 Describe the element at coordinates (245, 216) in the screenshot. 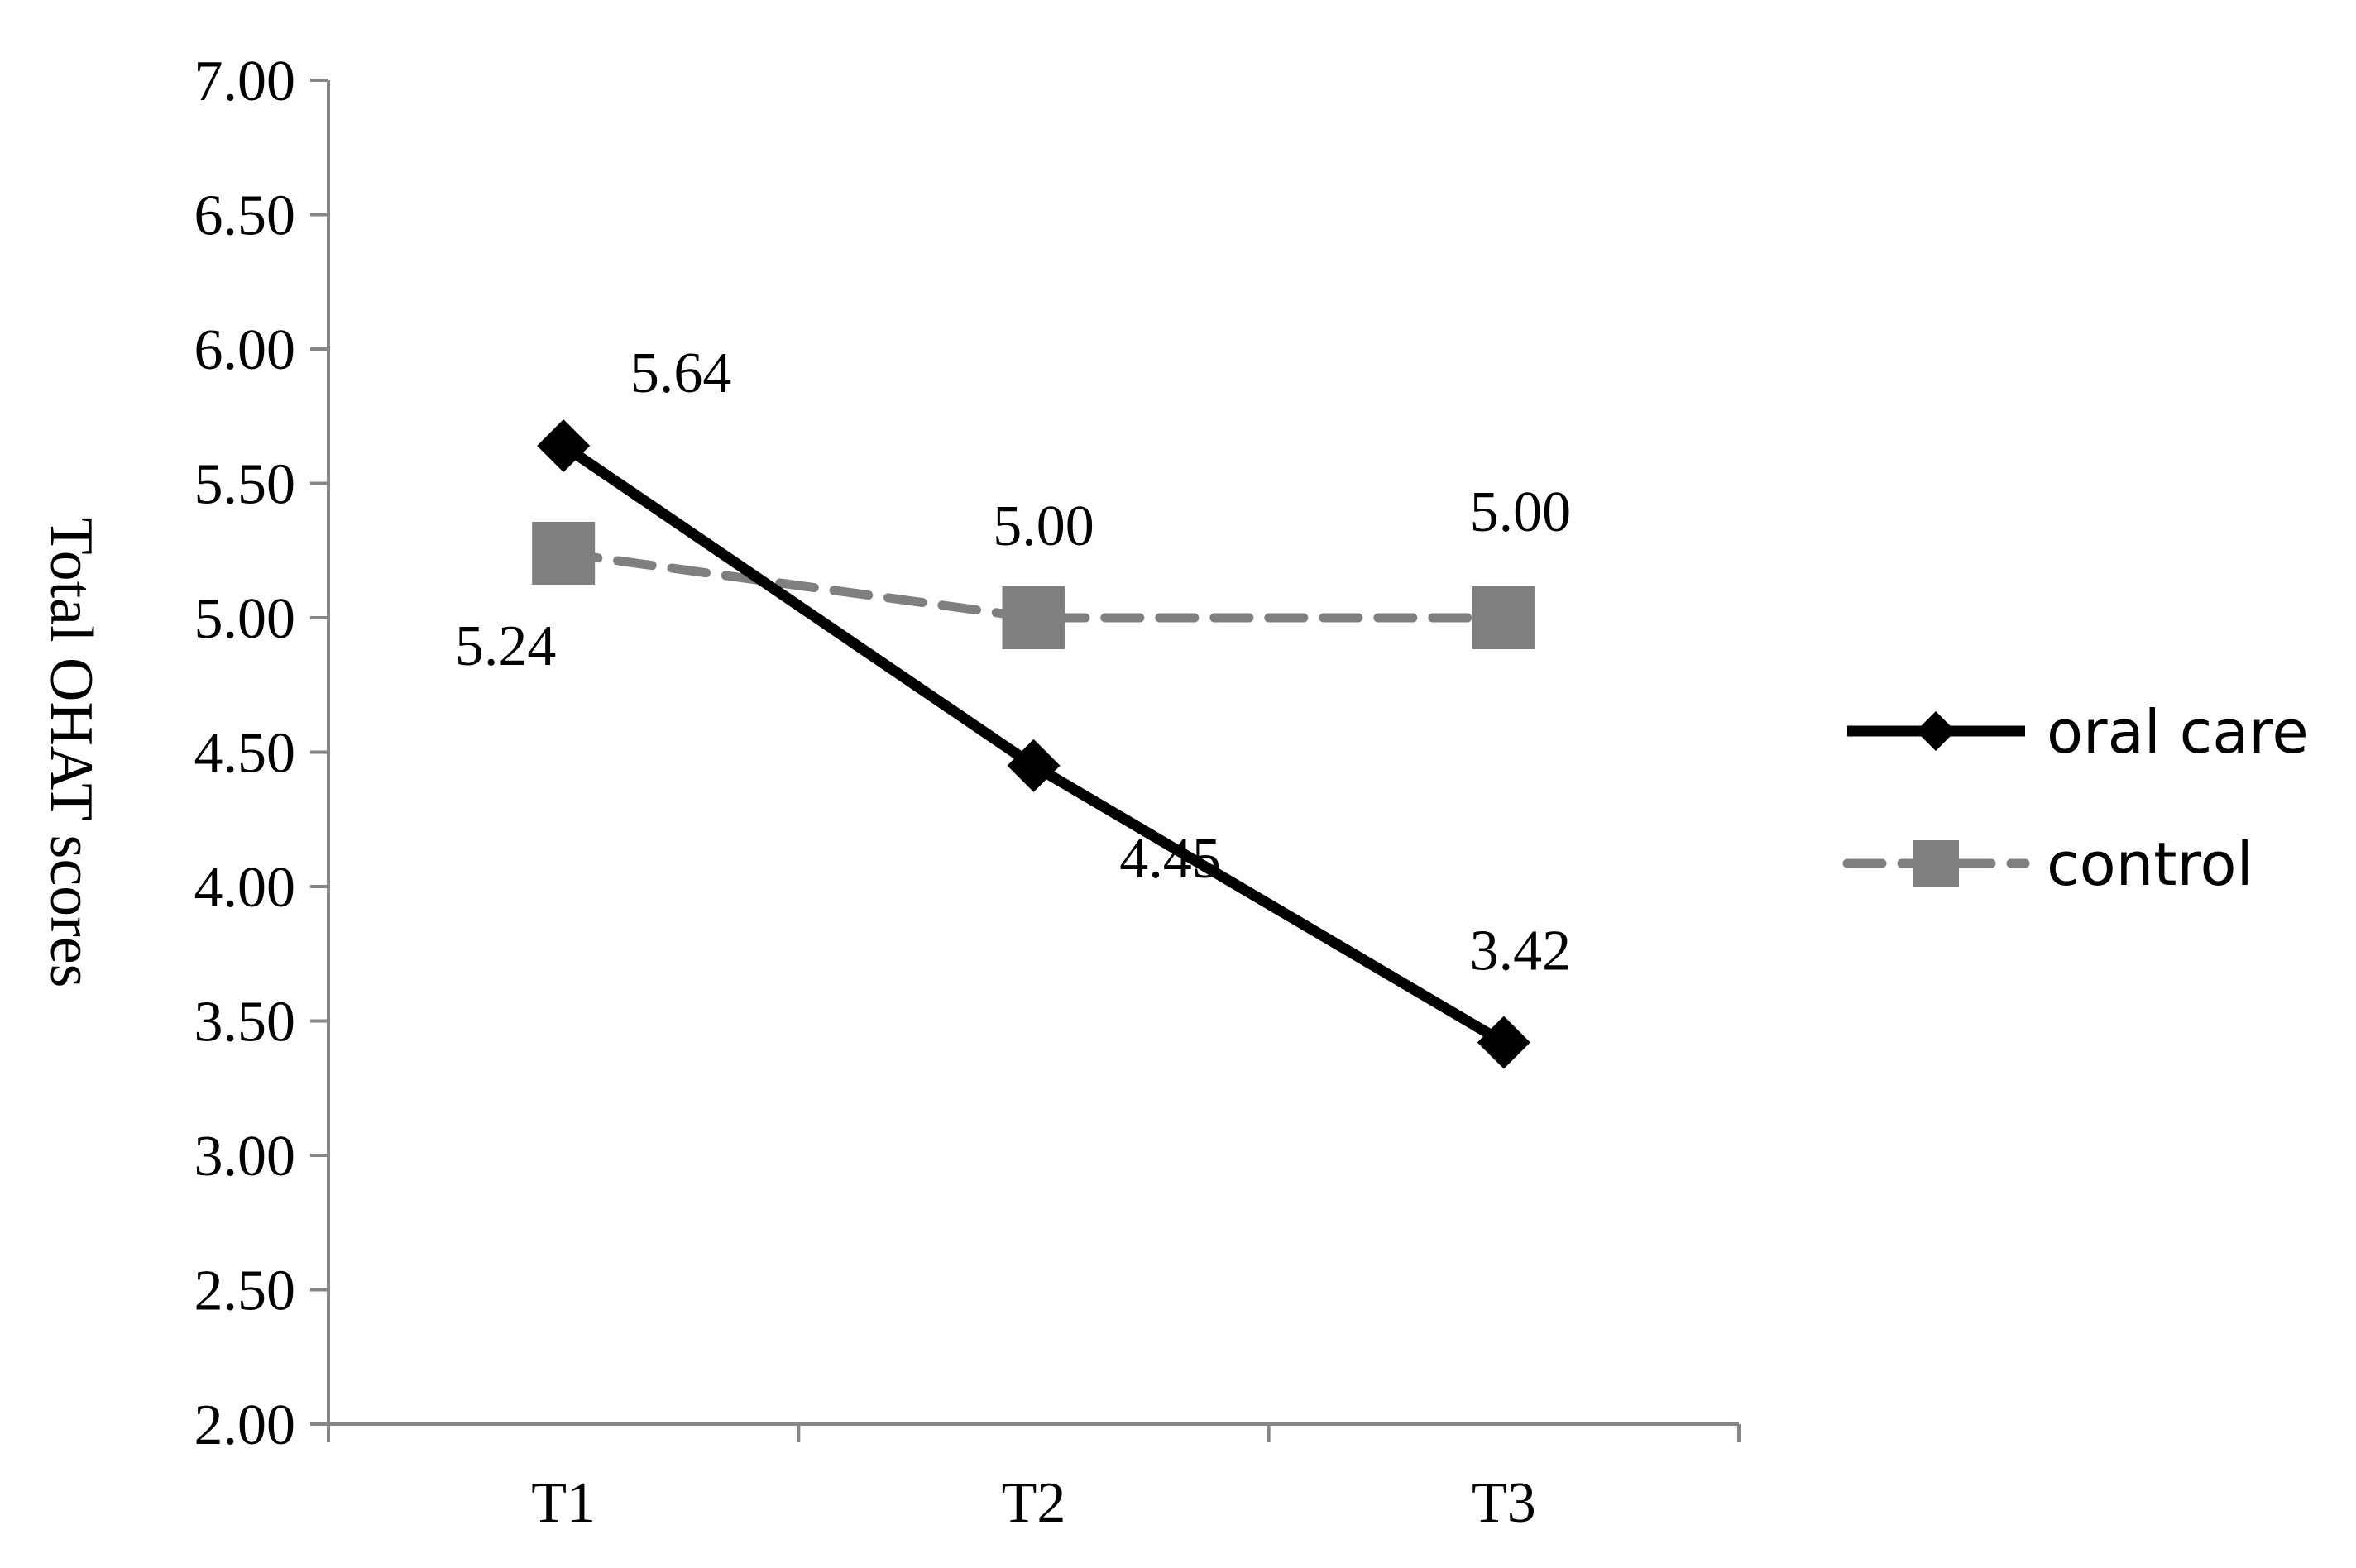

I see `y-tick-label: 6.50` at that location.